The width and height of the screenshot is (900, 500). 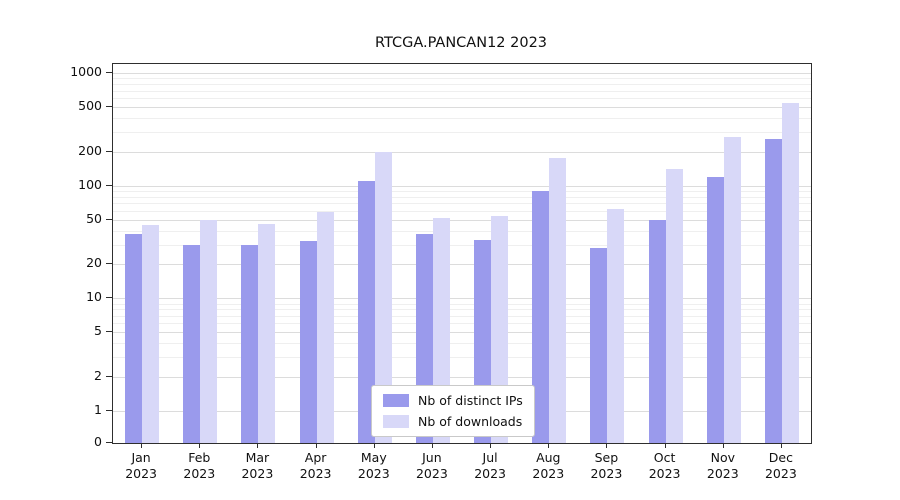 I want to click on x-tick-label-line: Aug, so click(x=548, y=457).